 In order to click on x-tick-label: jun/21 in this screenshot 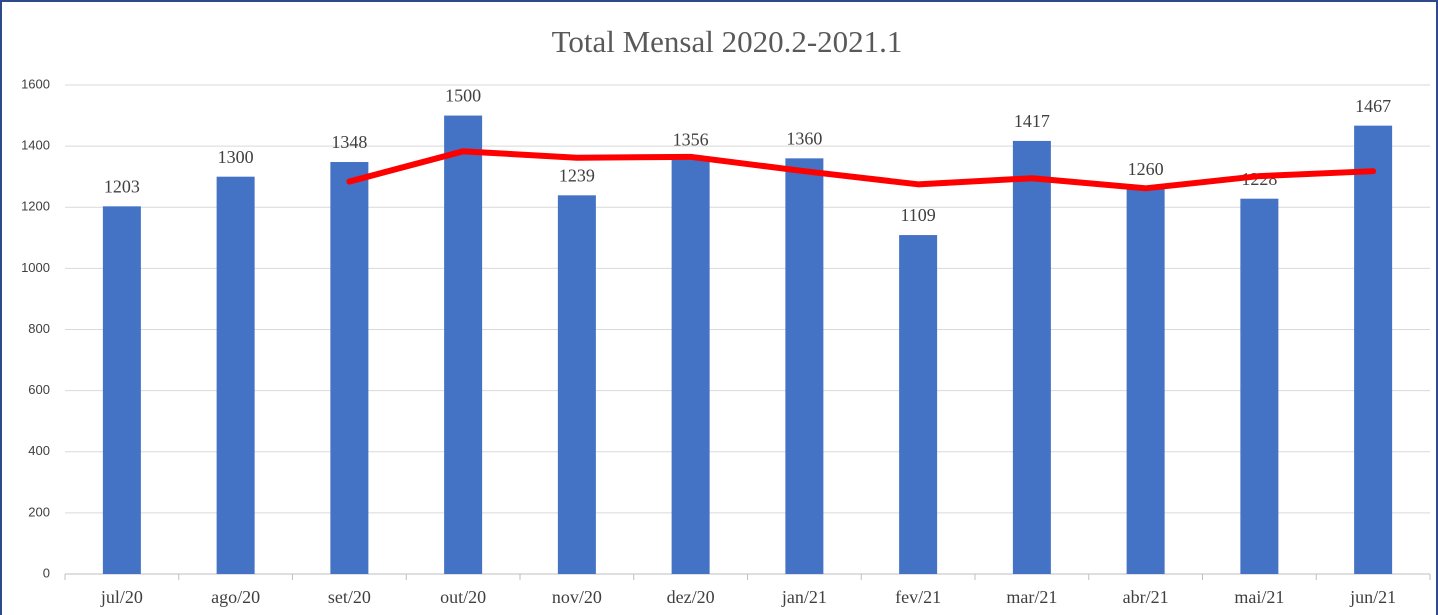, I will do `click(1372, 597)`.